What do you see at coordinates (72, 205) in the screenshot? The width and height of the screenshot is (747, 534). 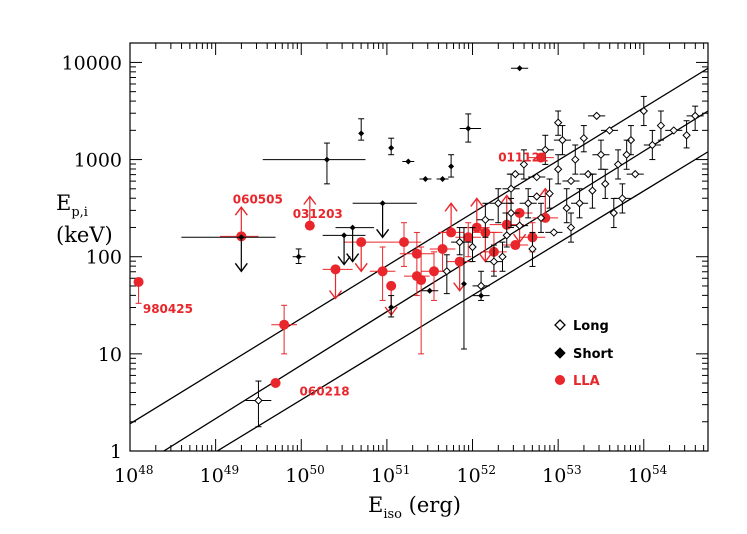 I see `y-axis-title: Ep,i` at bounding box center [72, 205].